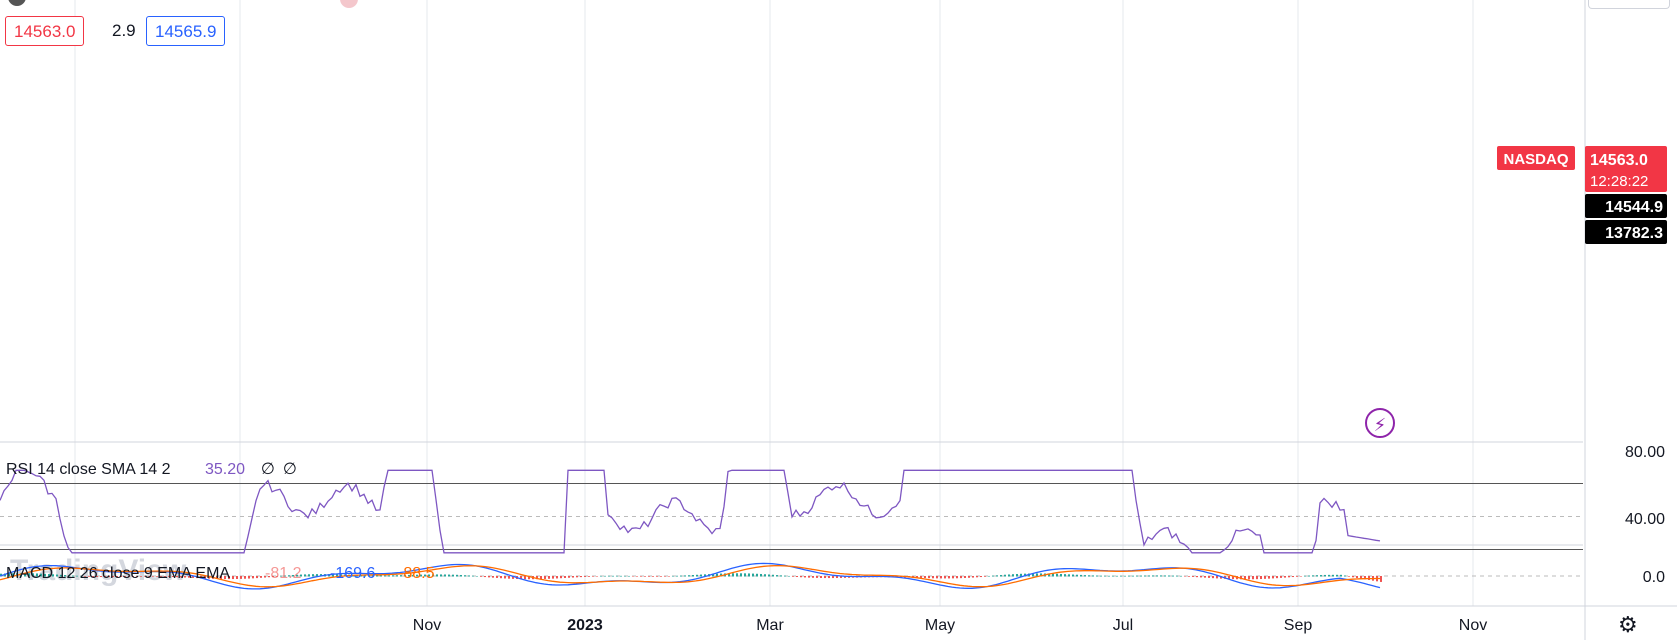 This screenshot has height=640, width=1677. What do you see at coordinates (124, 31) in the screenshot?
I see `spread-value: 2.9` at bounding box center [124, 31].